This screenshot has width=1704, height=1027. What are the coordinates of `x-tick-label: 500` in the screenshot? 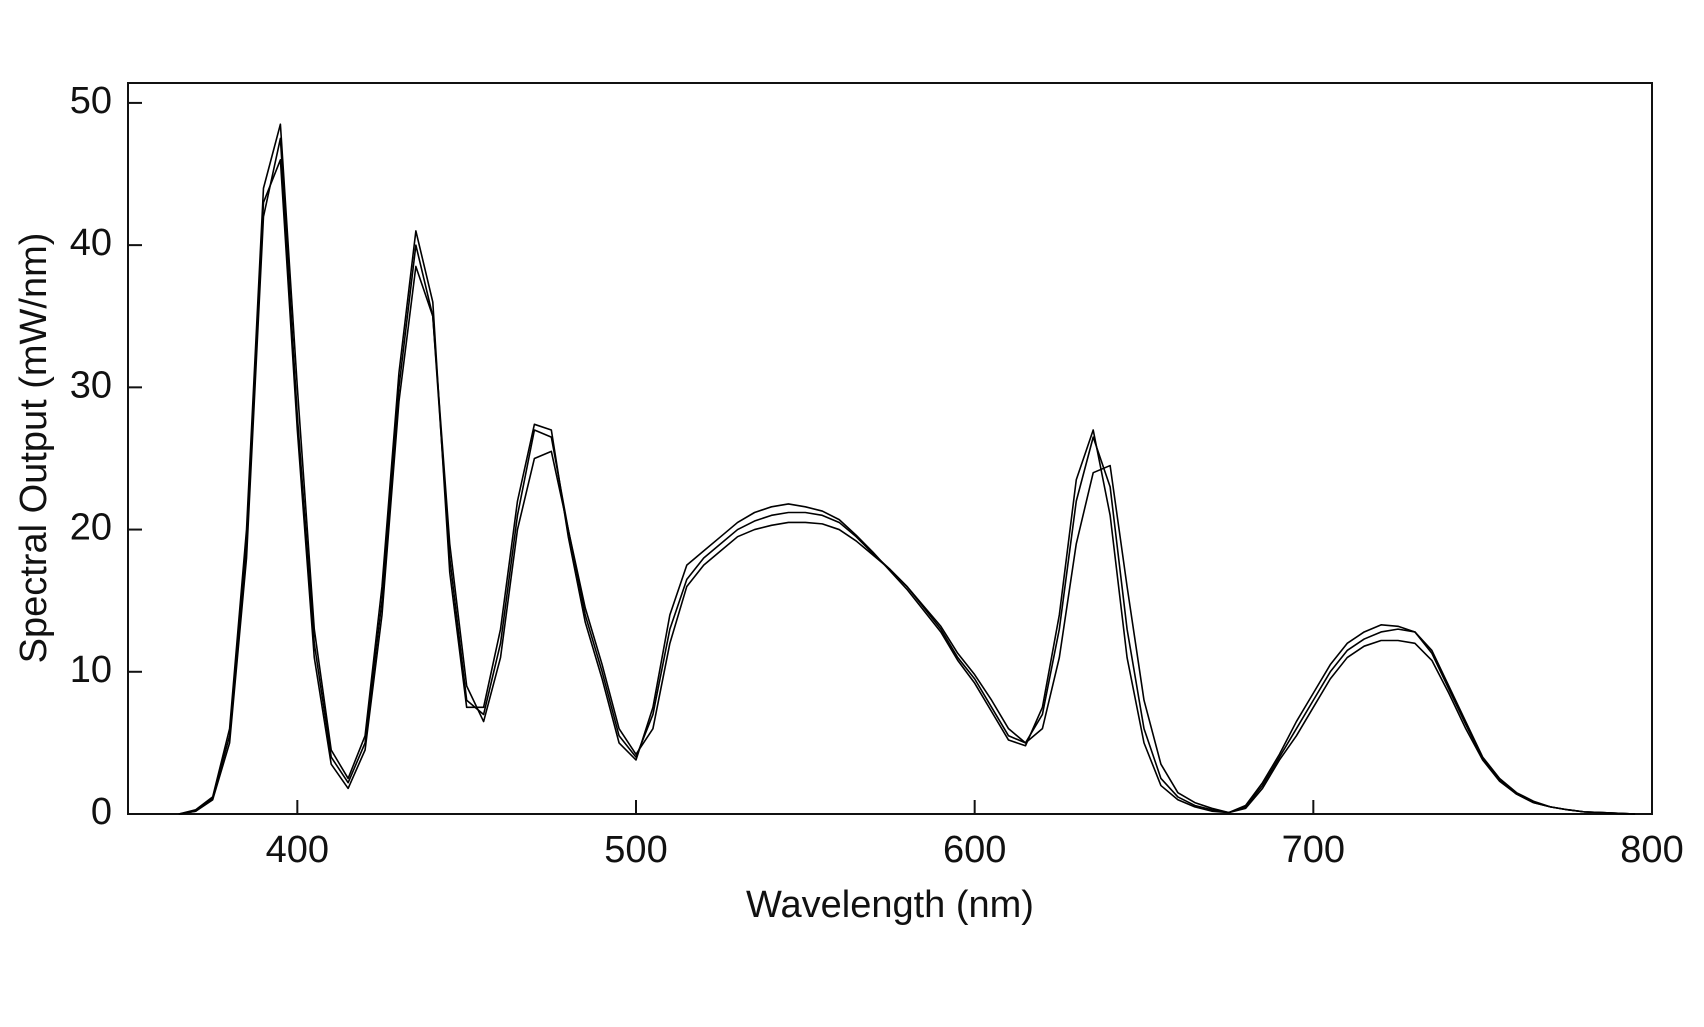 It's located at (635, 850).